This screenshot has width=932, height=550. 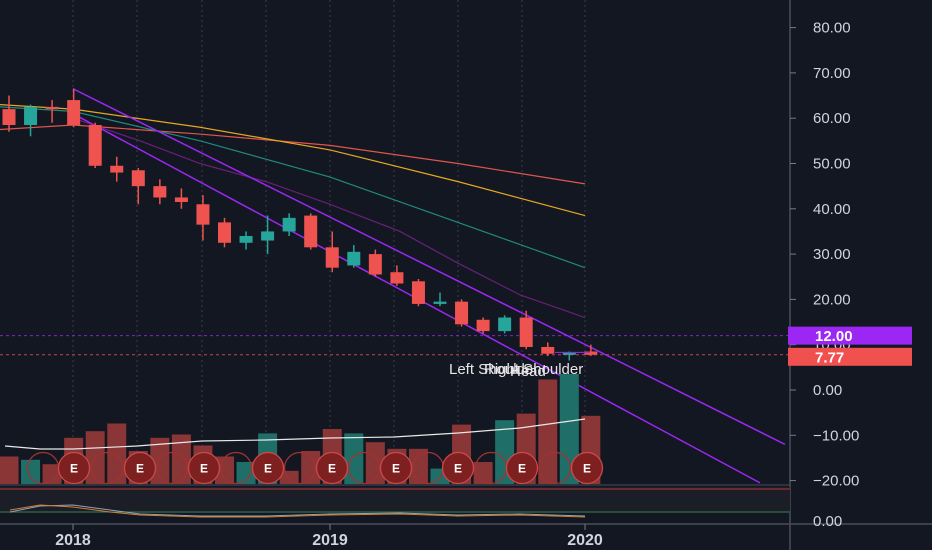 I want to click on y-tick-label: 80.00, so click(x=832, y=28).